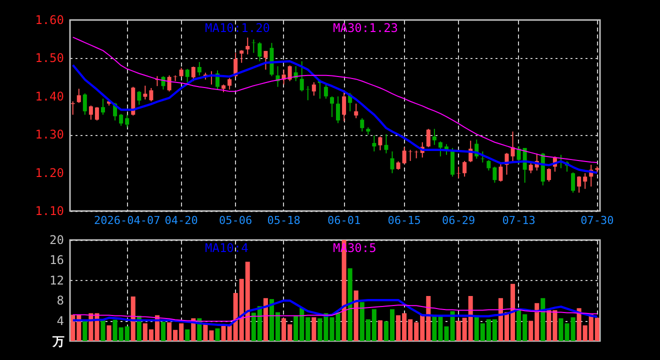 The image size is (660, 360). Describe the element at coordinates (519, 220) in the screenshot. I see `x-tick-label: 07-13` at that location.